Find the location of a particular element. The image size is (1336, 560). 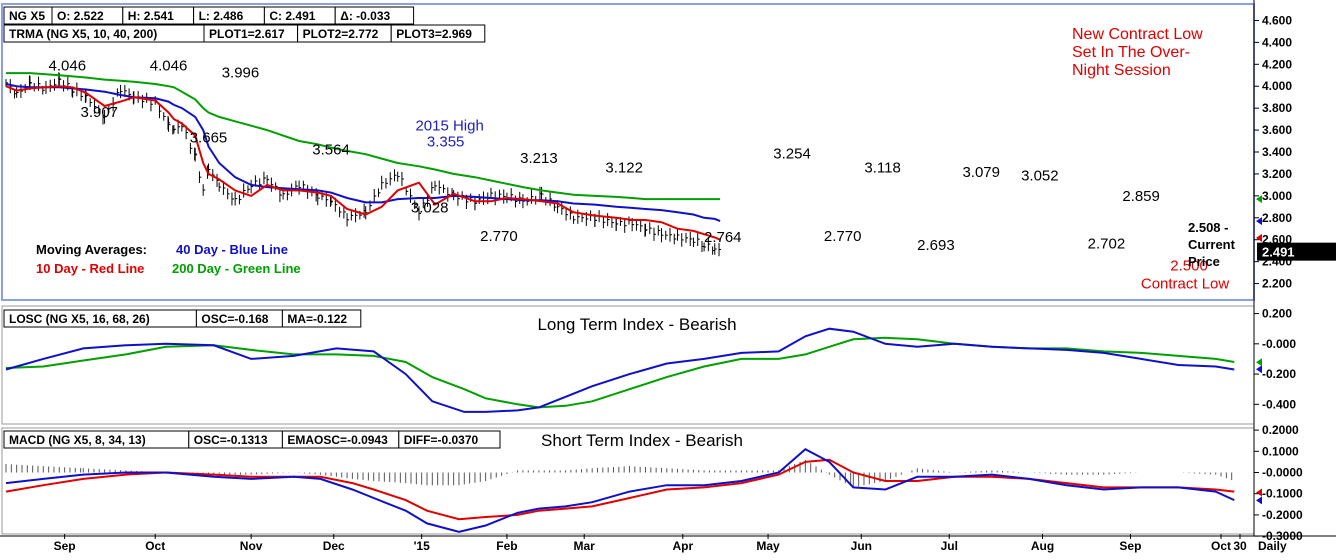

x-tick-label: Feb is located at coordinates (506, 546).